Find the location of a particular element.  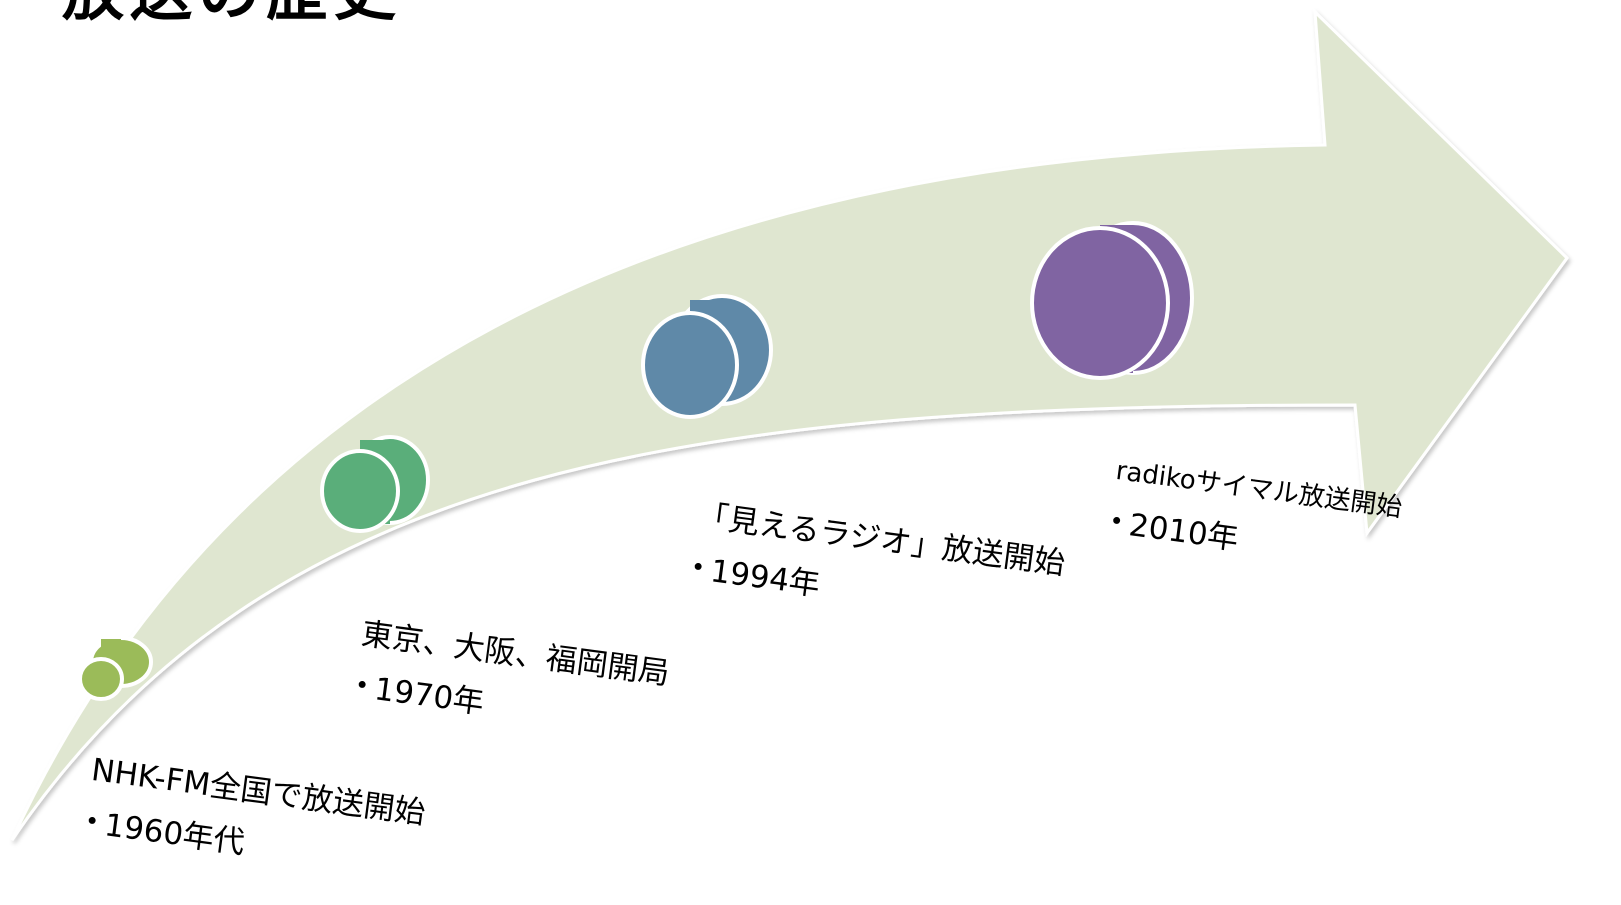

milestone-2-marker is located at coordinates (375, 484).